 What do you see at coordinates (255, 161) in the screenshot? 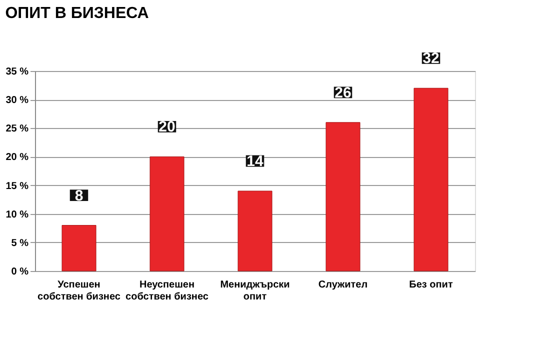
I see `data-label: 14` at bounding box center [255, 161].